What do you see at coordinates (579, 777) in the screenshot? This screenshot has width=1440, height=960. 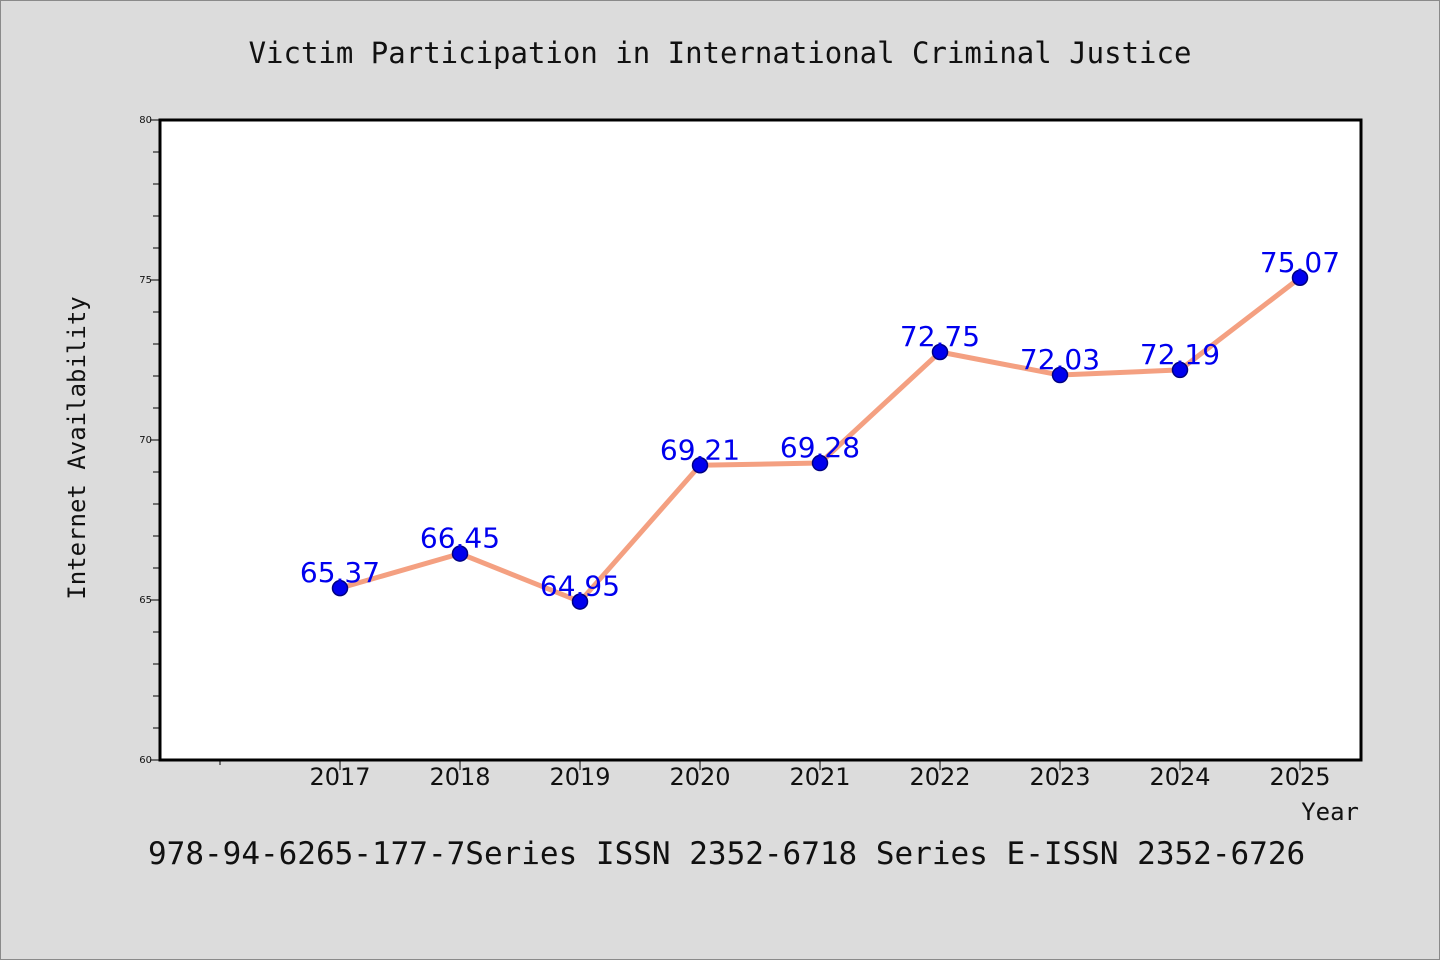 I see `x-tick-label: 2019` at bounding box center [579, 777].